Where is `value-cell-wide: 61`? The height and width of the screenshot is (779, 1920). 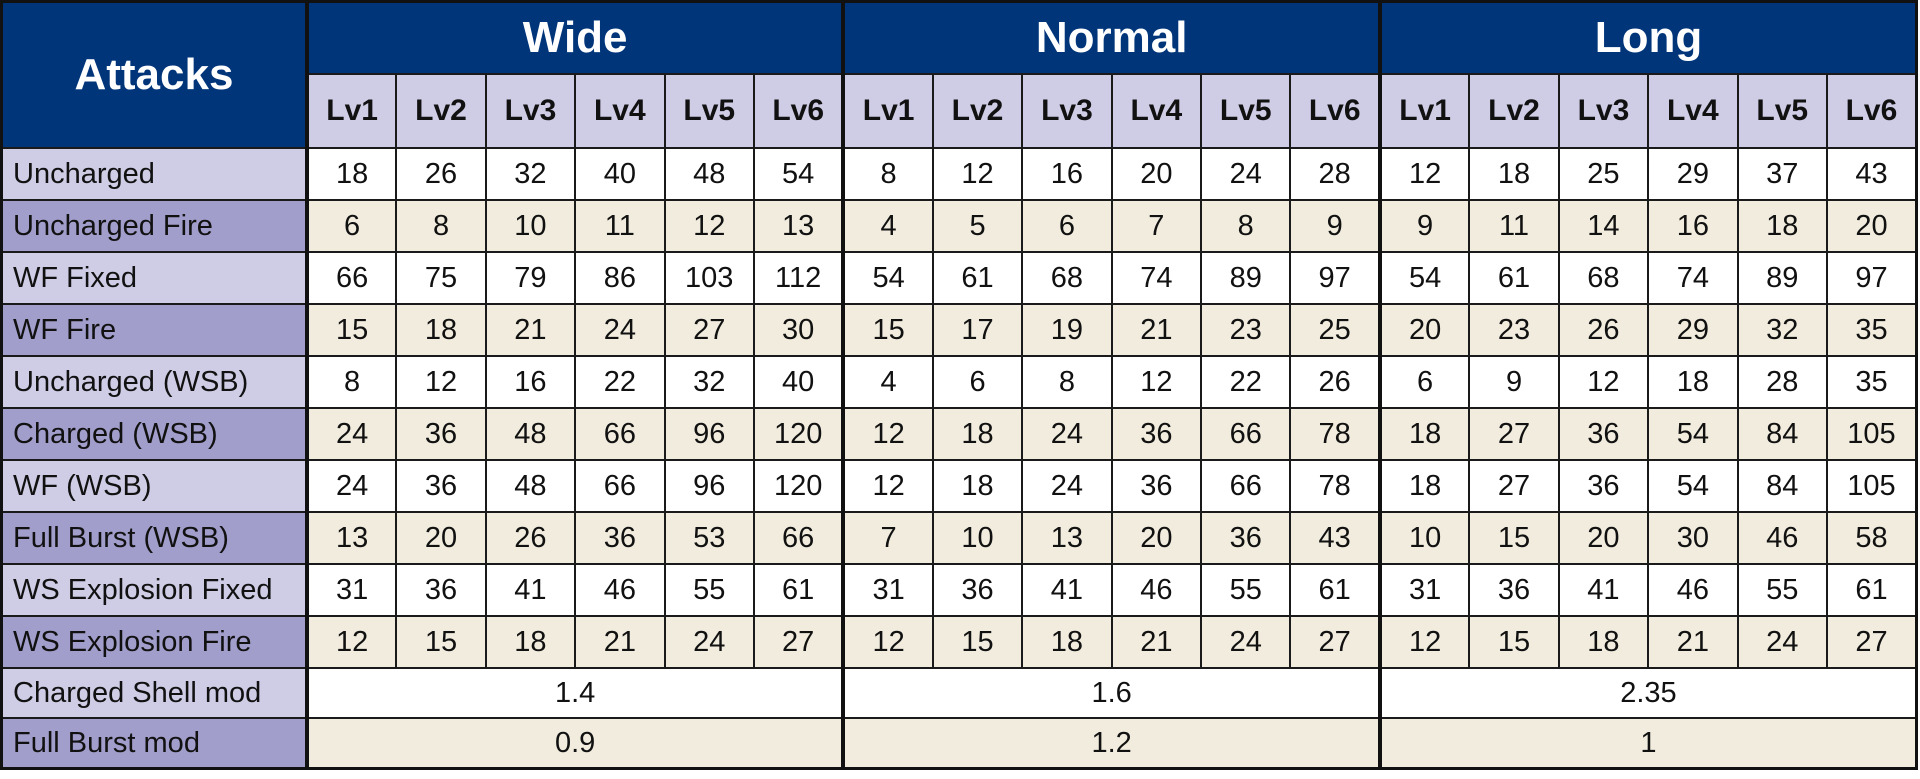
value-cell-wide: 61 is located at coordinates (798, 590).